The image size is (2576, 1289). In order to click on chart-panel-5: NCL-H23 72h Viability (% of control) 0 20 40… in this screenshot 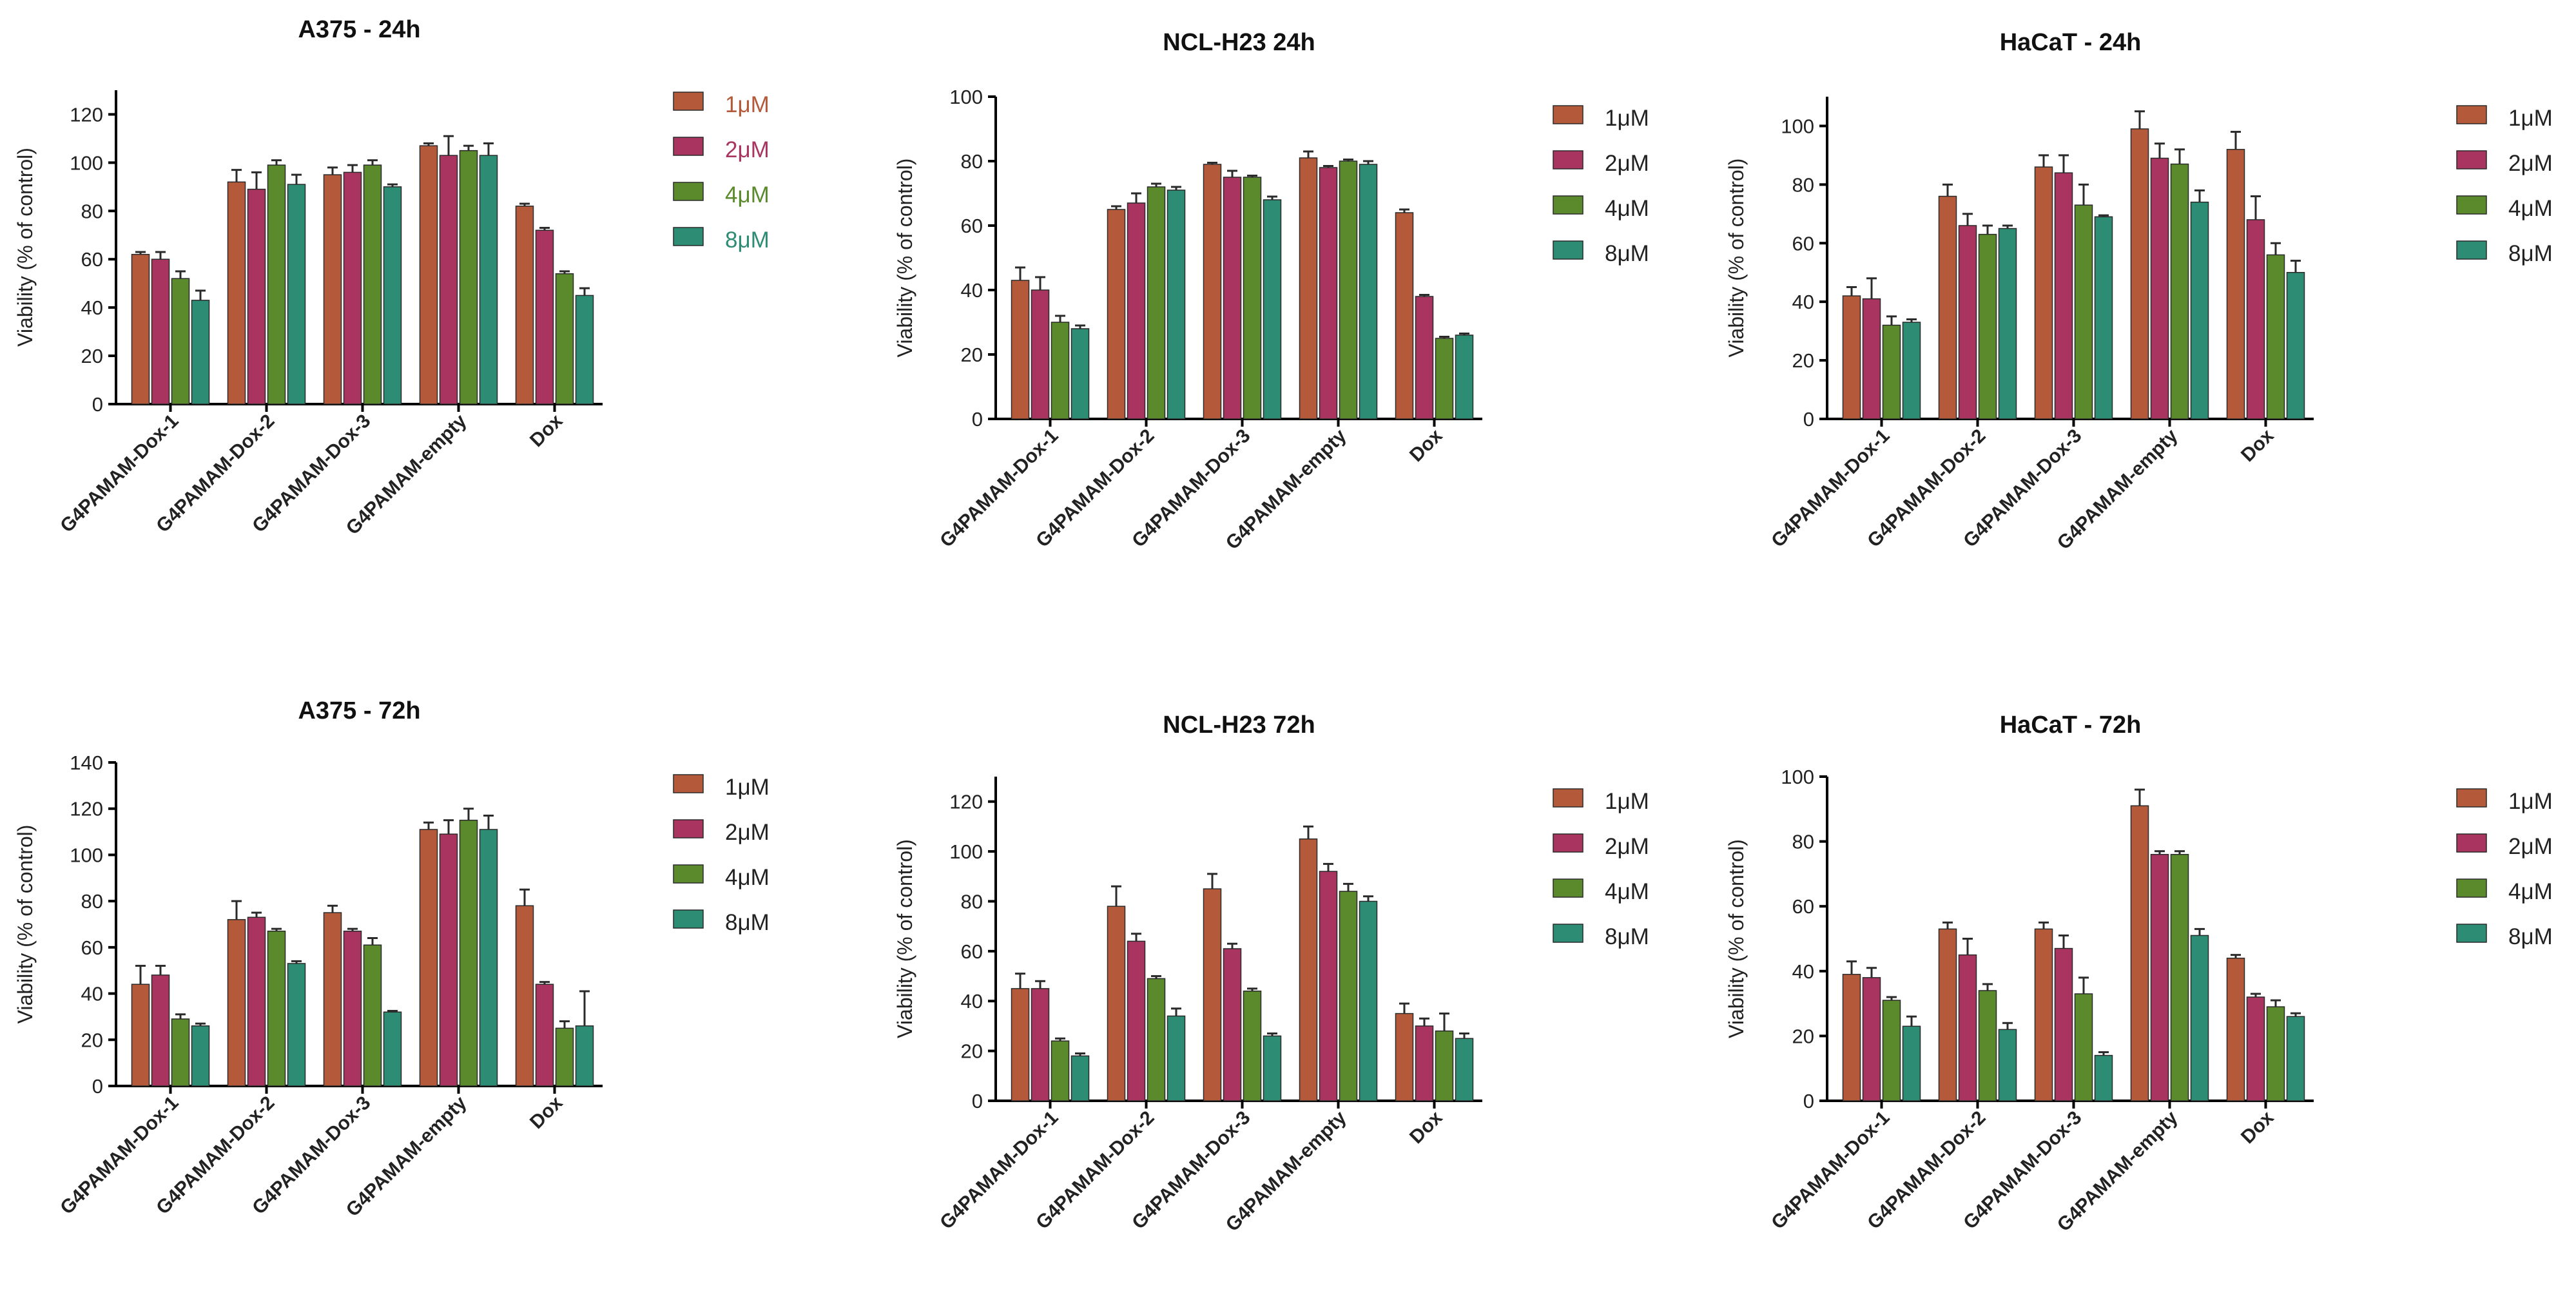, I will do `click(1271, 974)`.